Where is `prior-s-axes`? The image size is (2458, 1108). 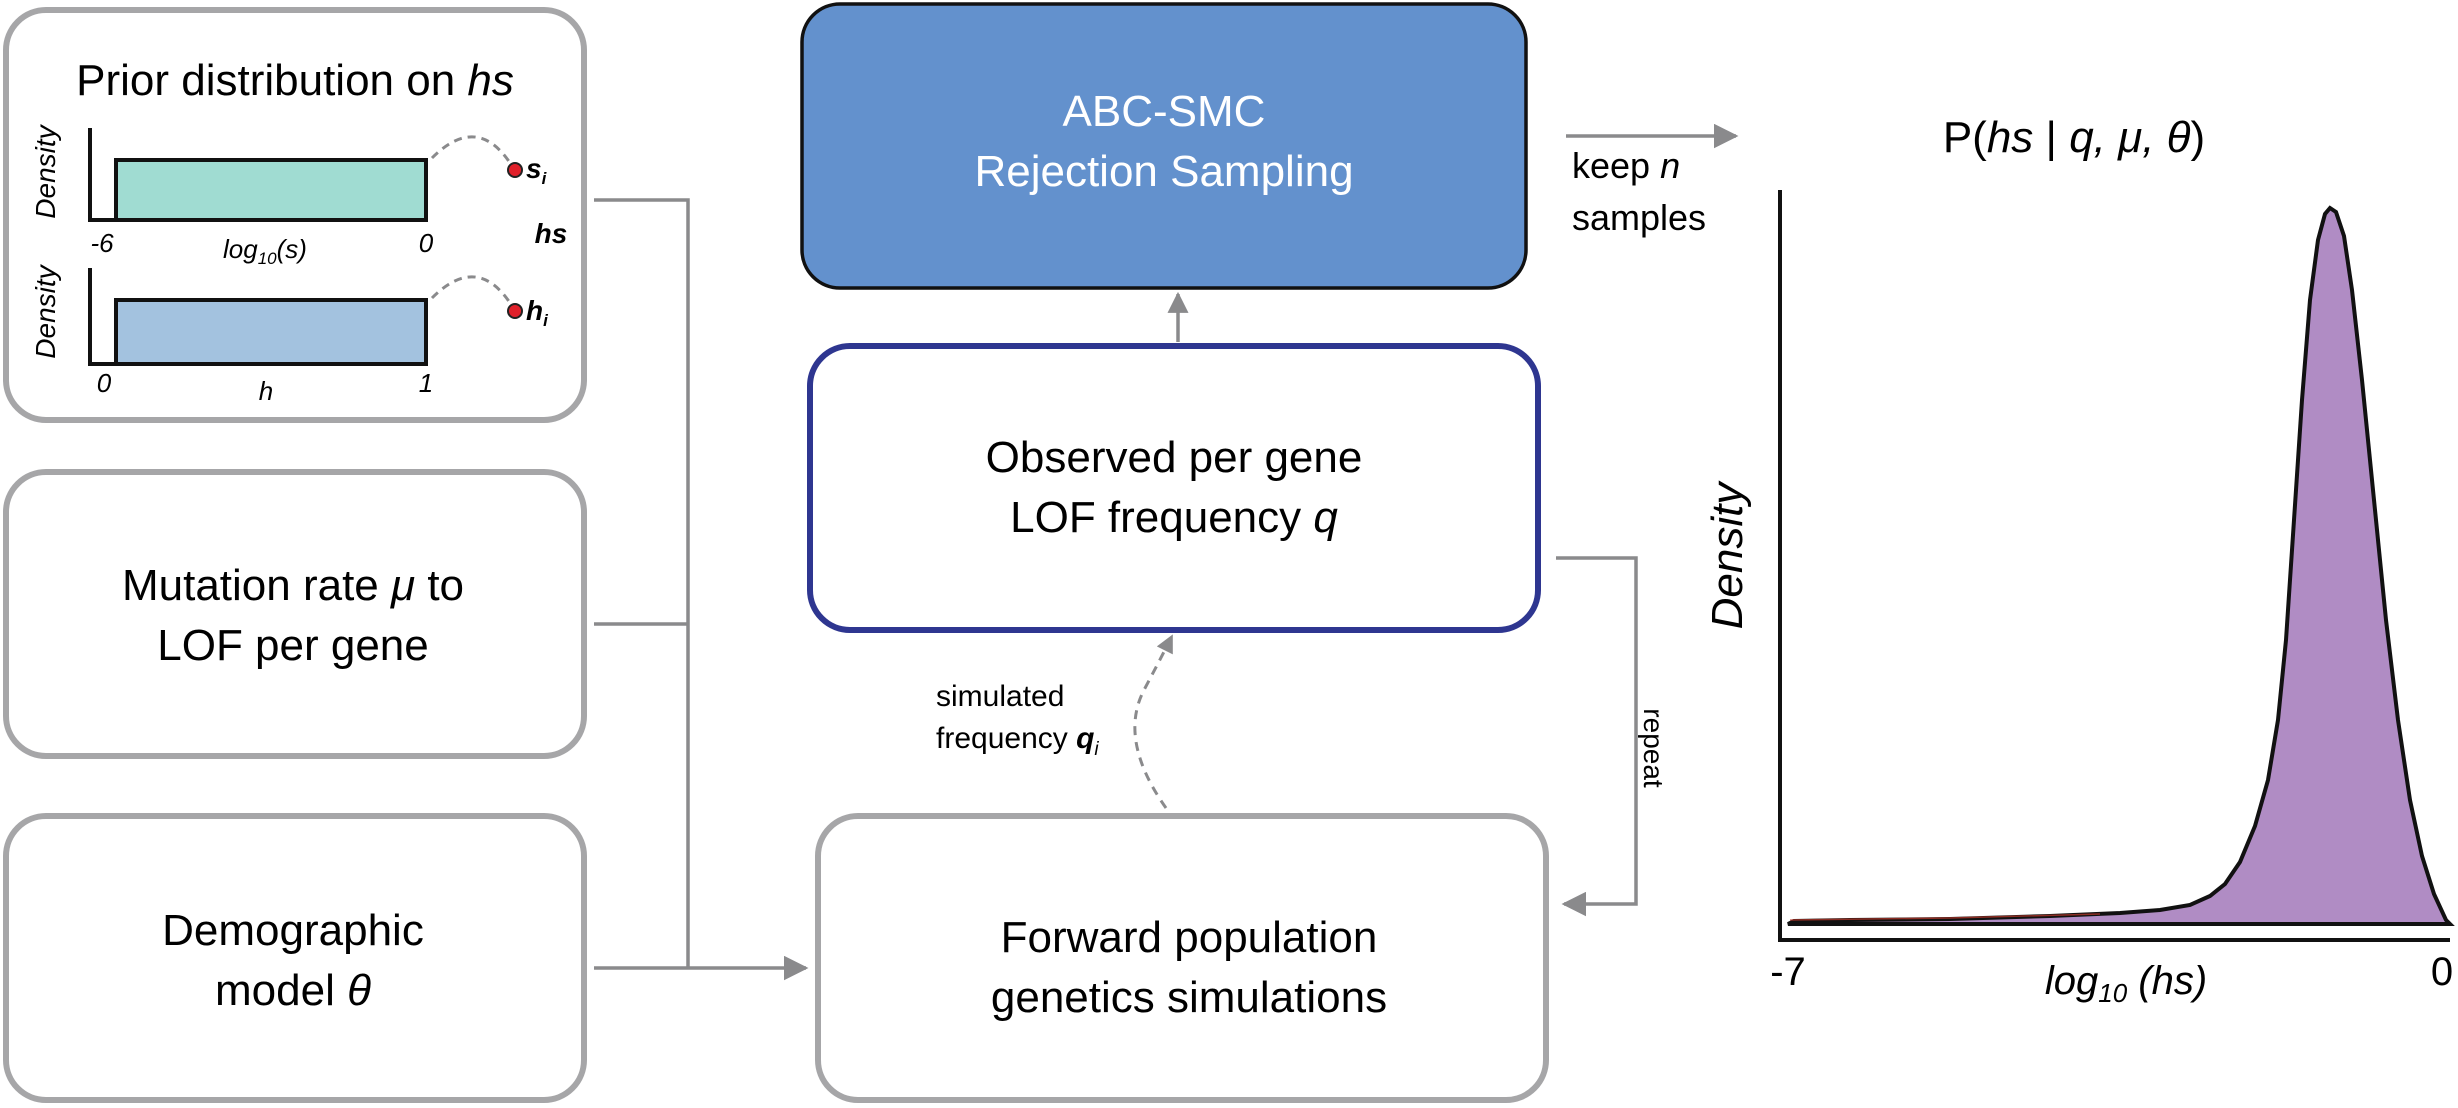 prior-s-axes is located at coordinates (257, 175).